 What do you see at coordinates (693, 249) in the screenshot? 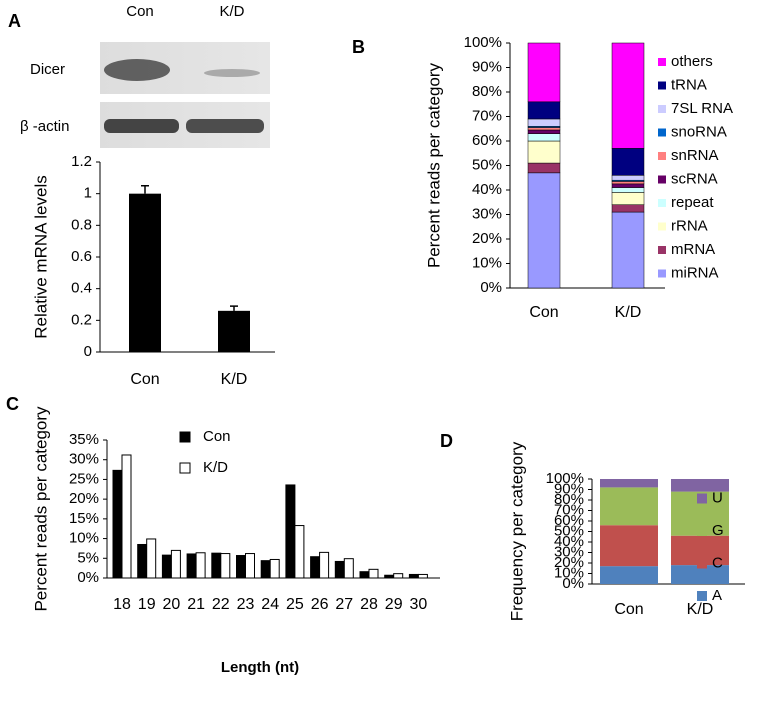
I see `legend-label: mRNA` at bounding box center [693, 249].